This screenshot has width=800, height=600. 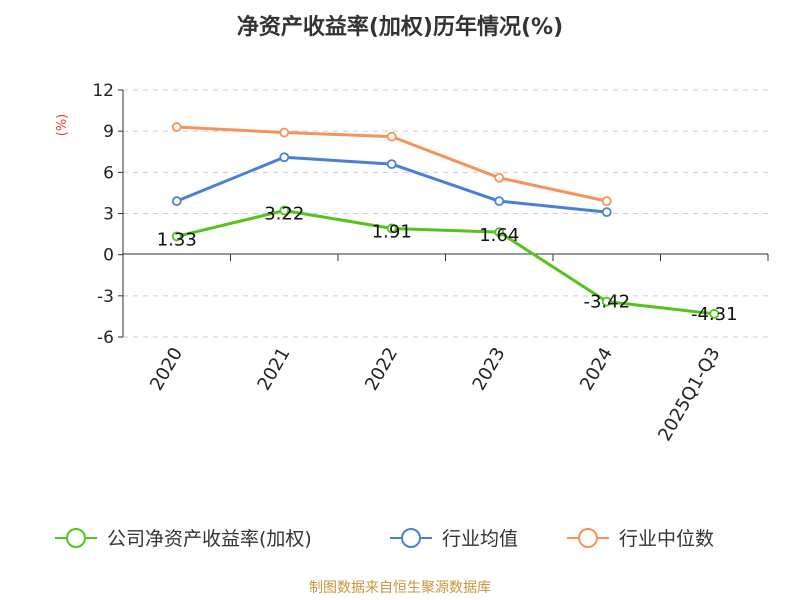 What do you see at coordinates (384, 539) in the screenshot?
I see `legend: 公司净资产收益率(加权) 行业均值 行业中位数` at bounding box center [384, 539].